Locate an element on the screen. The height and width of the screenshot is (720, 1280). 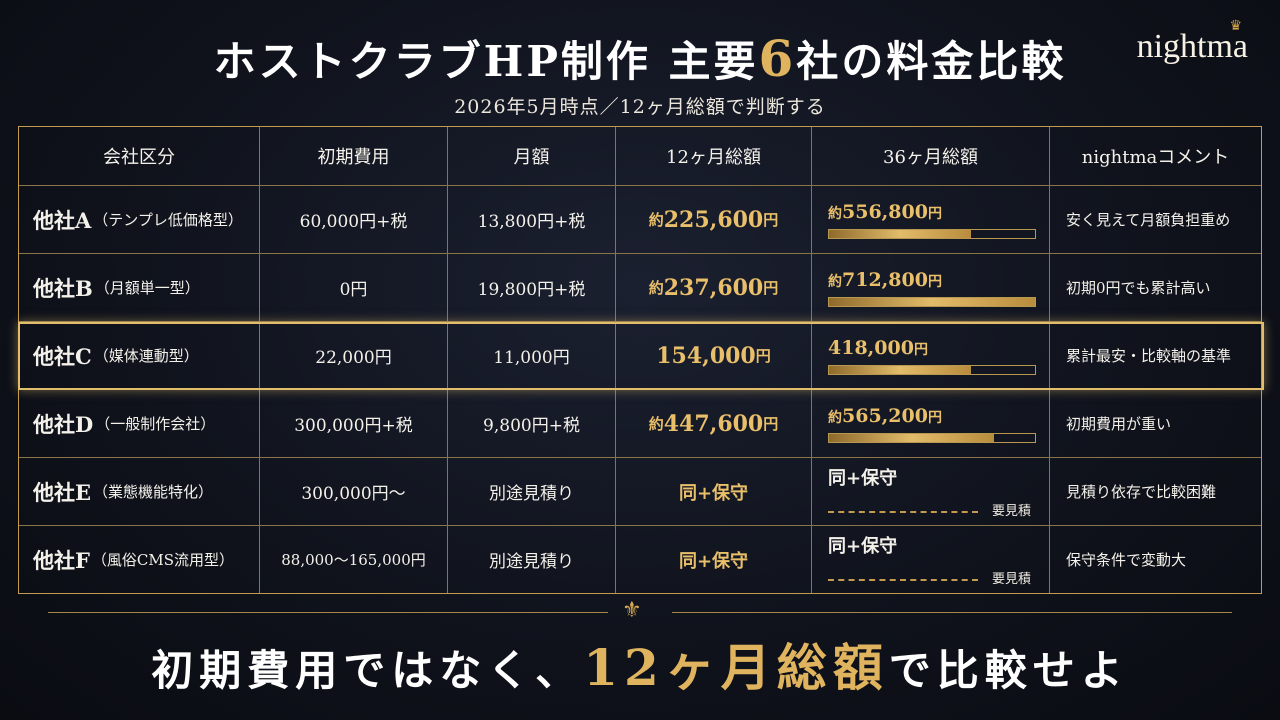
monthly-cost: 13,800円+税 is located at coordinates (531, 219).